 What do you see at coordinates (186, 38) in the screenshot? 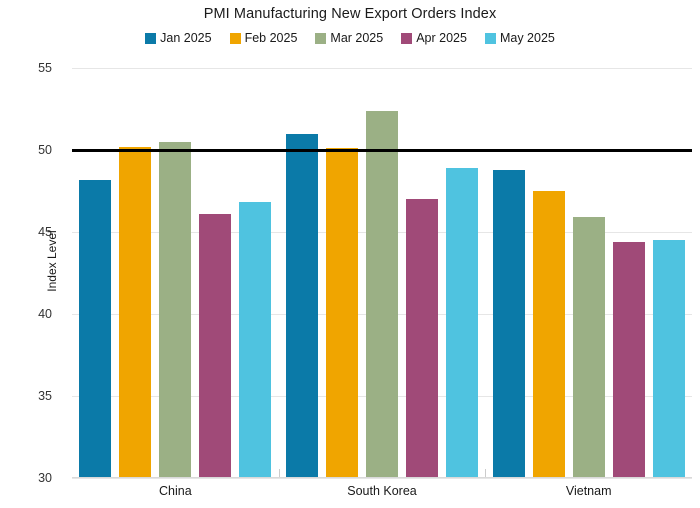
I see `legend-label: Jan 2025` at bounding box center [186, 38].